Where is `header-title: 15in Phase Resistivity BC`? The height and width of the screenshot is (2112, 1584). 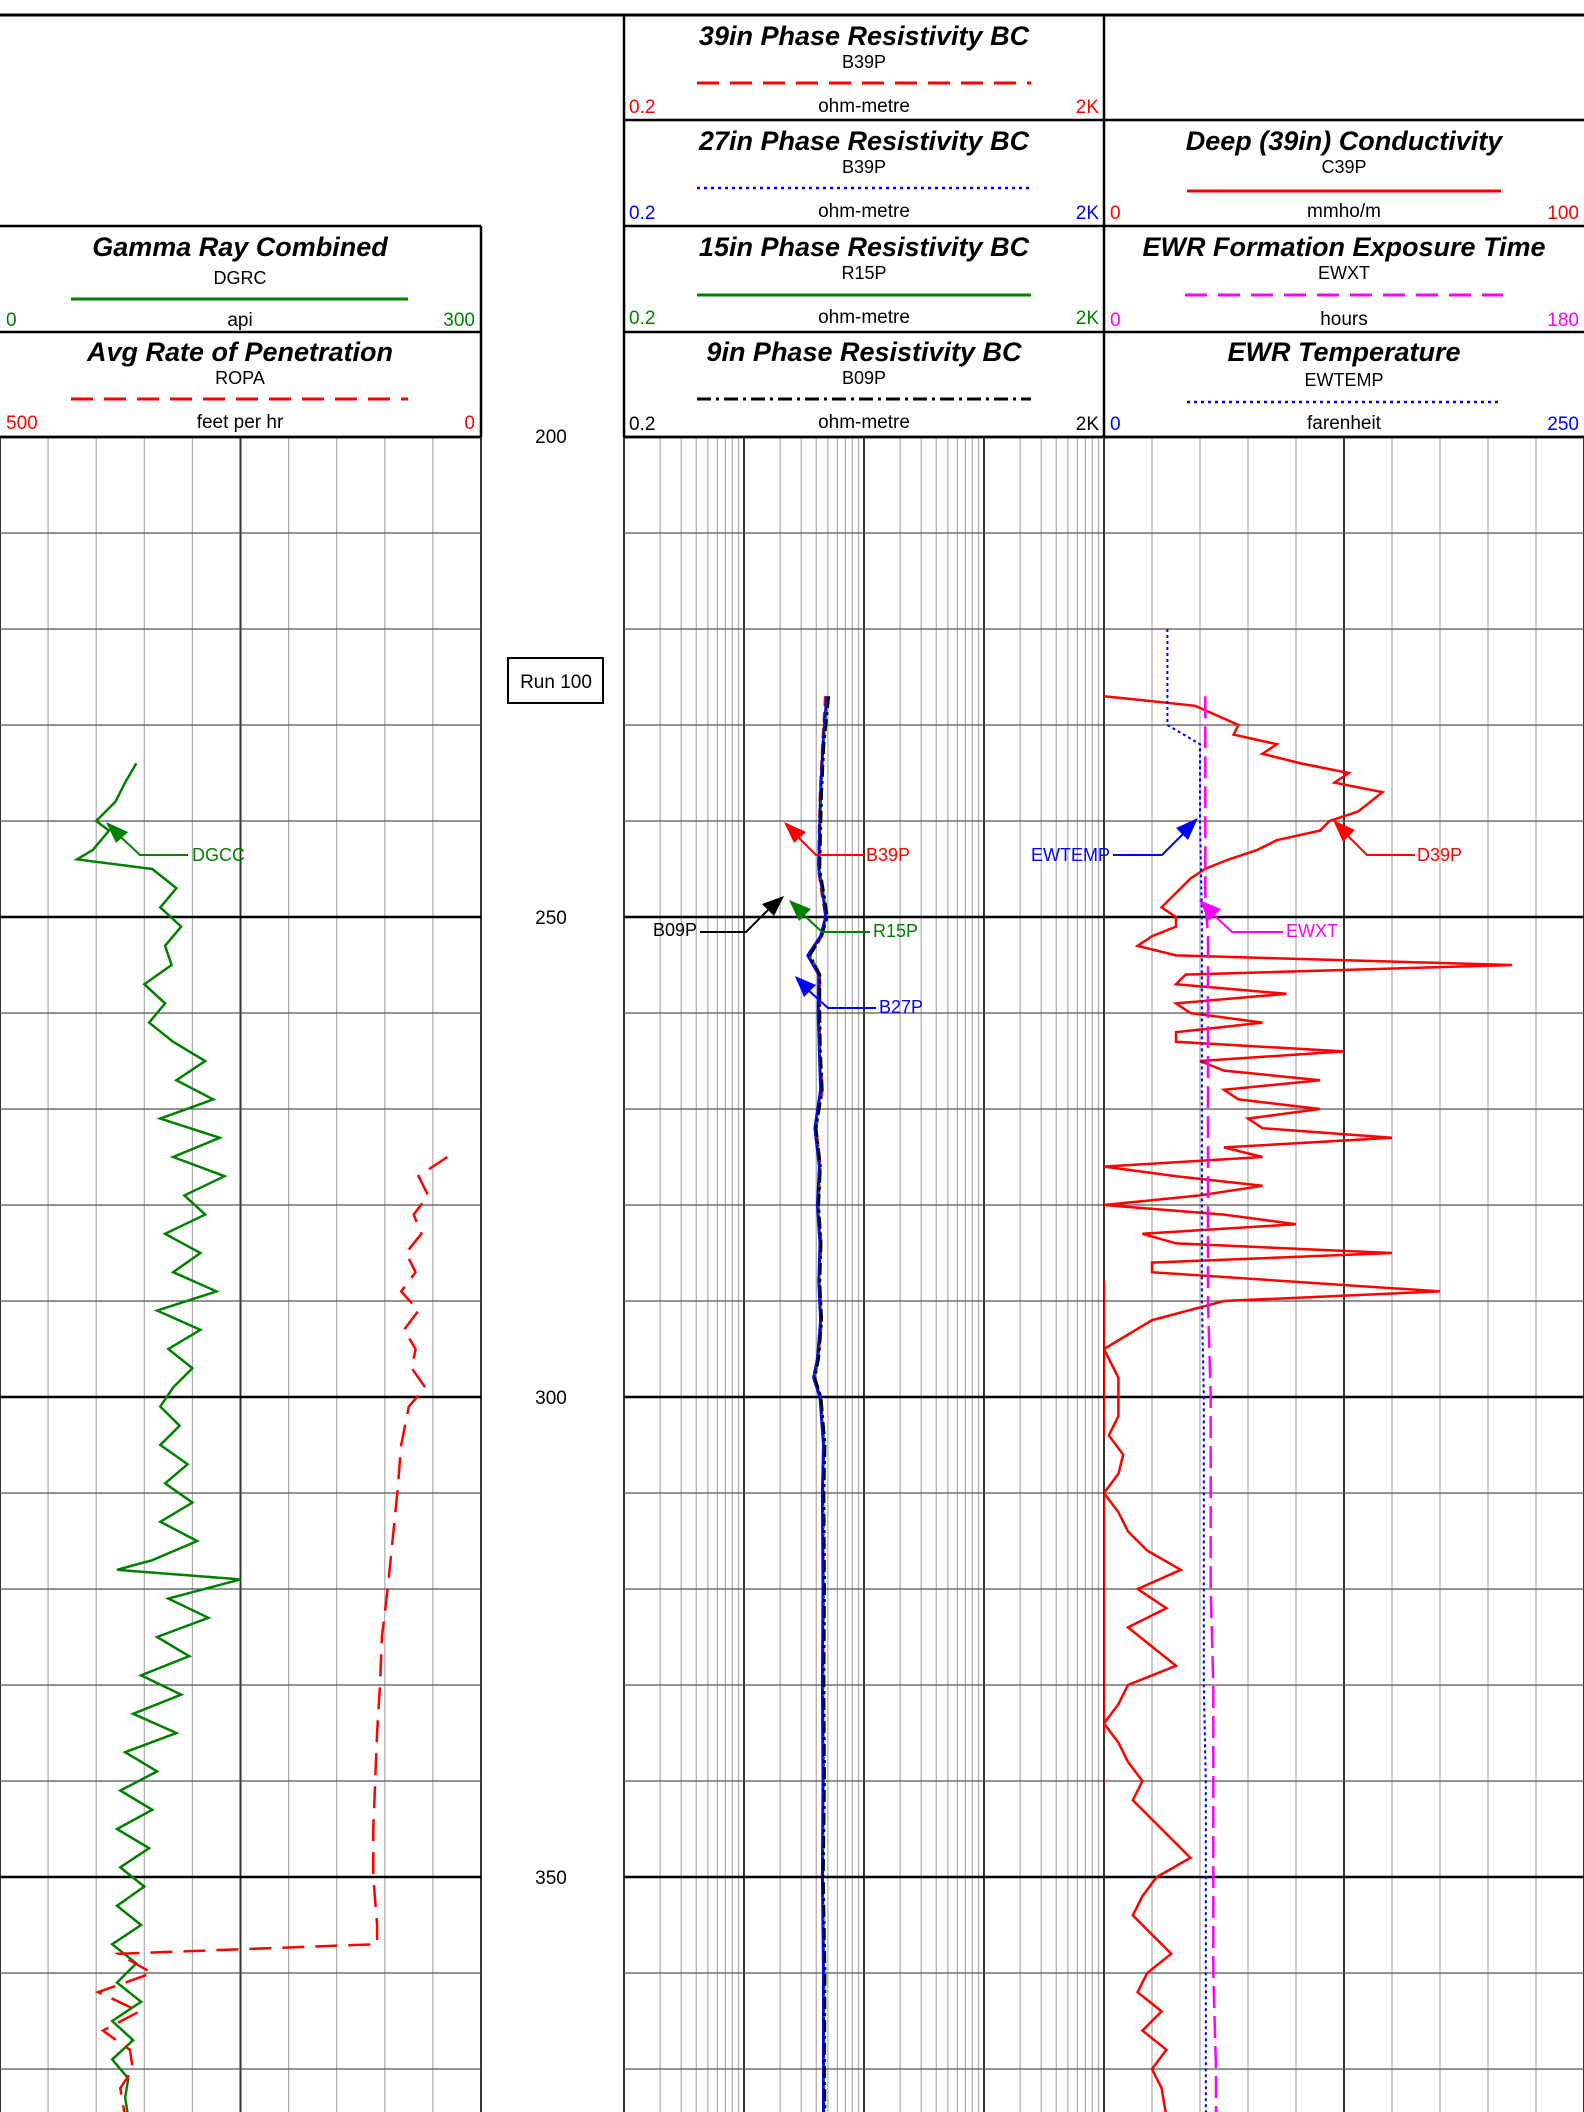
header-title: 15in Phase Resistivity BC is located at coordinates (864, 247).